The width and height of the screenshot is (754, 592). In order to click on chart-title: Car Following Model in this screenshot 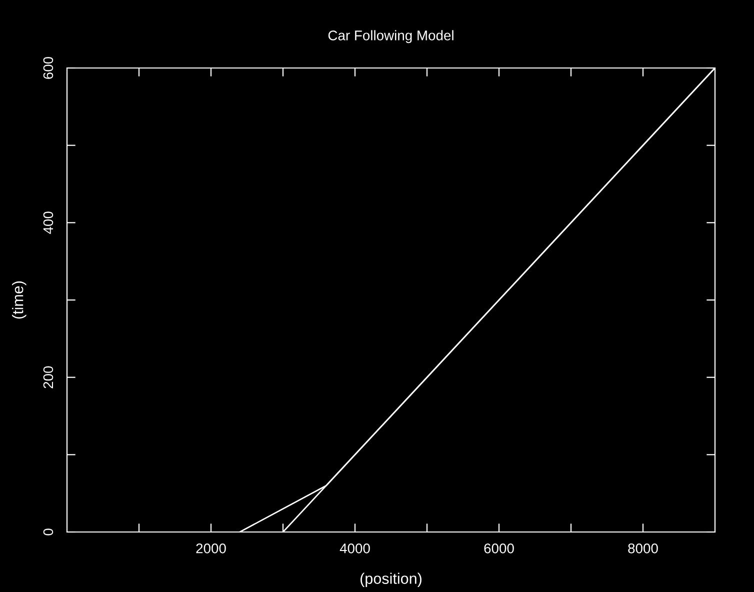, I will do `click(391, 37)`.